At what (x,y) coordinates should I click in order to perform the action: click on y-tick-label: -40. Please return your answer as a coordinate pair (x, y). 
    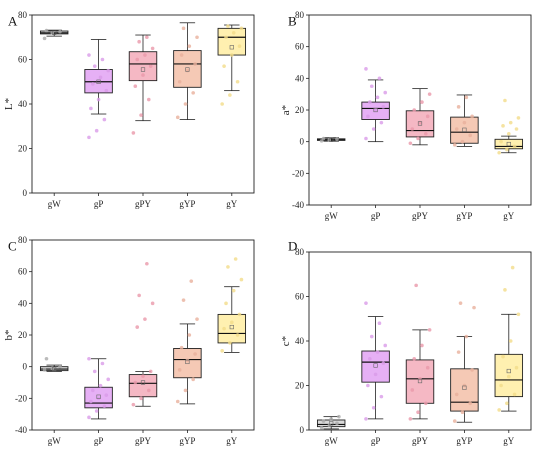
    Looking at the image, I should click on (298, 205).